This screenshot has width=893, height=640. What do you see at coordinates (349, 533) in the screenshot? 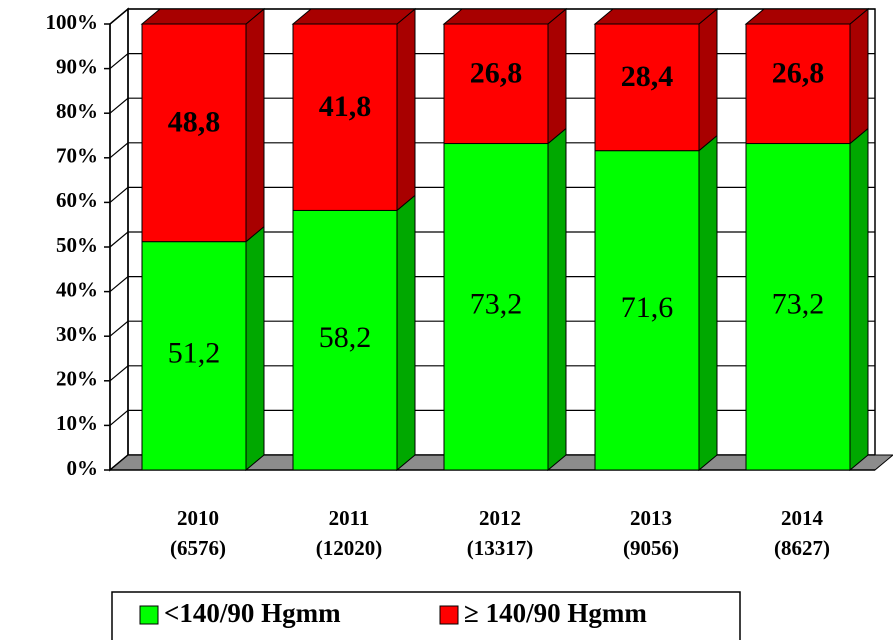
I see `x-tick-label: 2011 (12020)` at bounding box center [349, 533].